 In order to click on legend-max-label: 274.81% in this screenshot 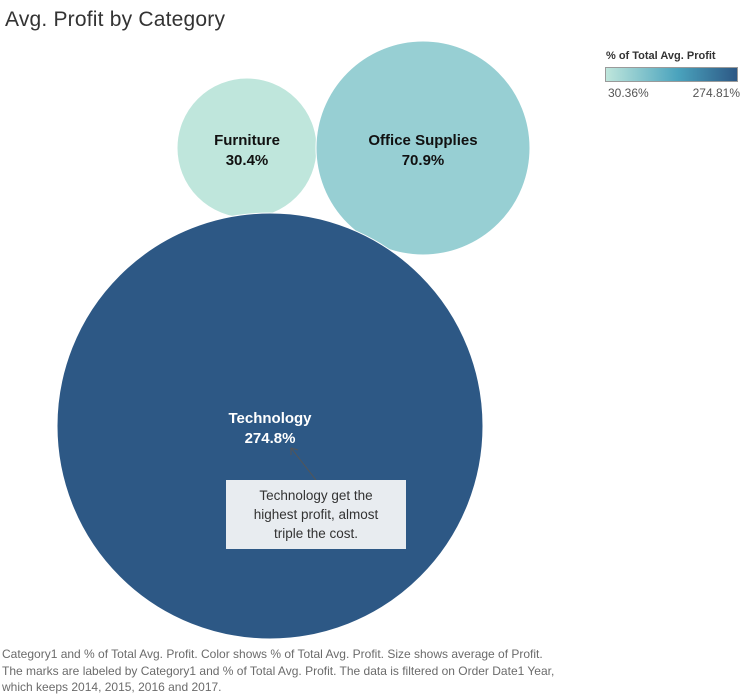, I will do `click(716, 93)`.